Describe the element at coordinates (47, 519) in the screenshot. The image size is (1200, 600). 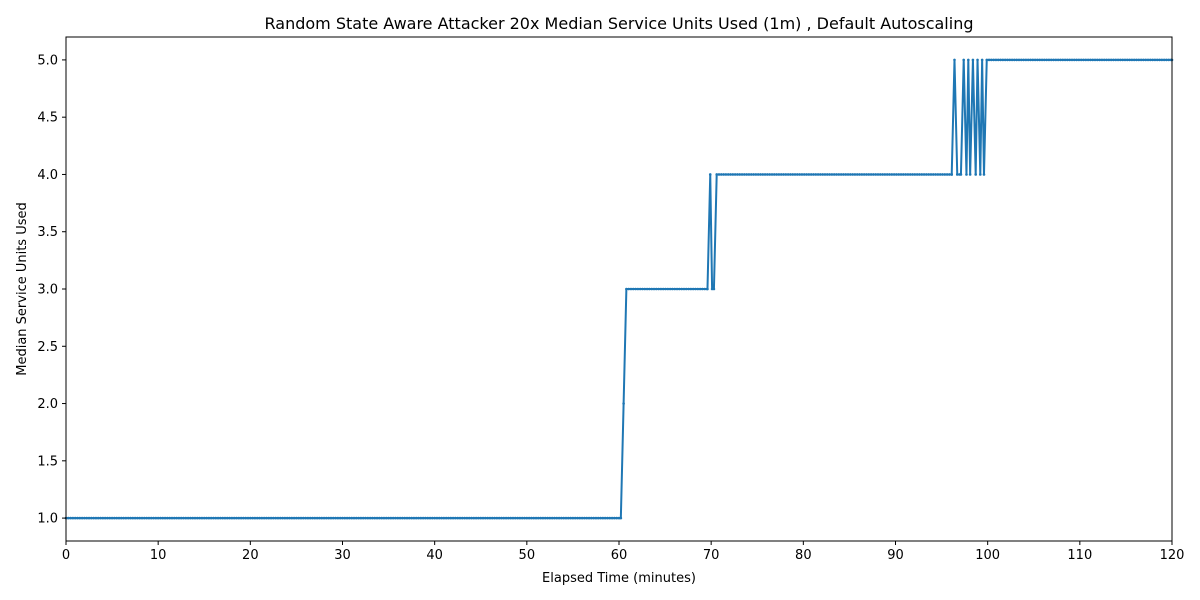
I see `y-tick-label: 1.0` at that location.